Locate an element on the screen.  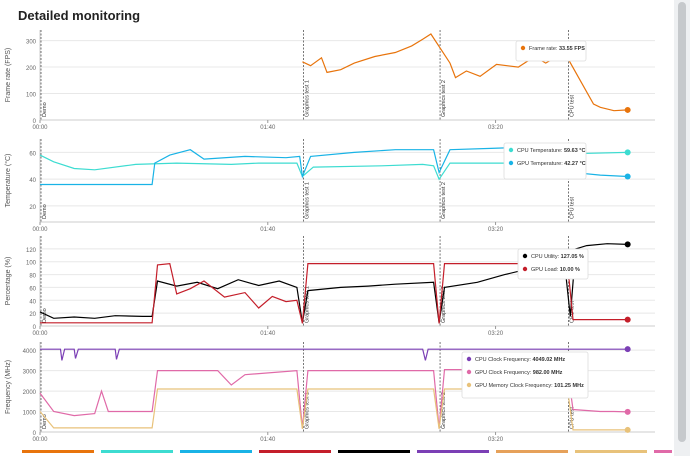
legend-series-value: 10.00 % is located at coordinates (570, 270).